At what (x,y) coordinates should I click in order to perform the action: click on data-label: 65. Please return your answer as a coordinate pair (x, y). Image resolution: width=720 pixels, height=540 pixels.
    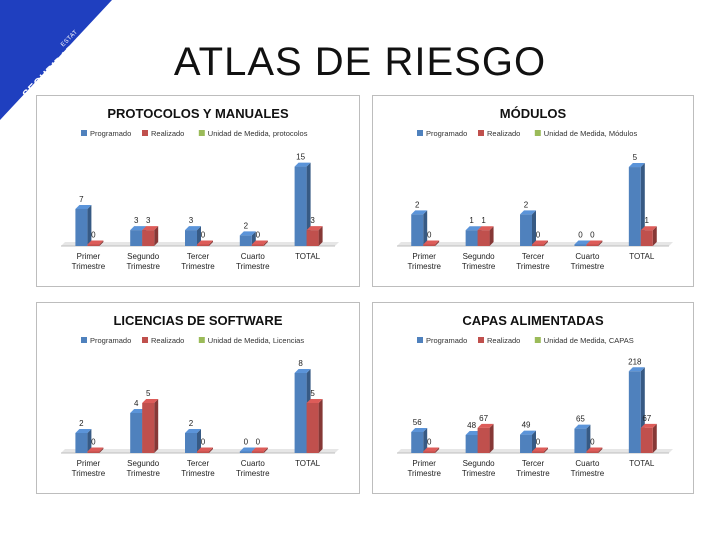
    Looking at the image, I should click on (580, 419).